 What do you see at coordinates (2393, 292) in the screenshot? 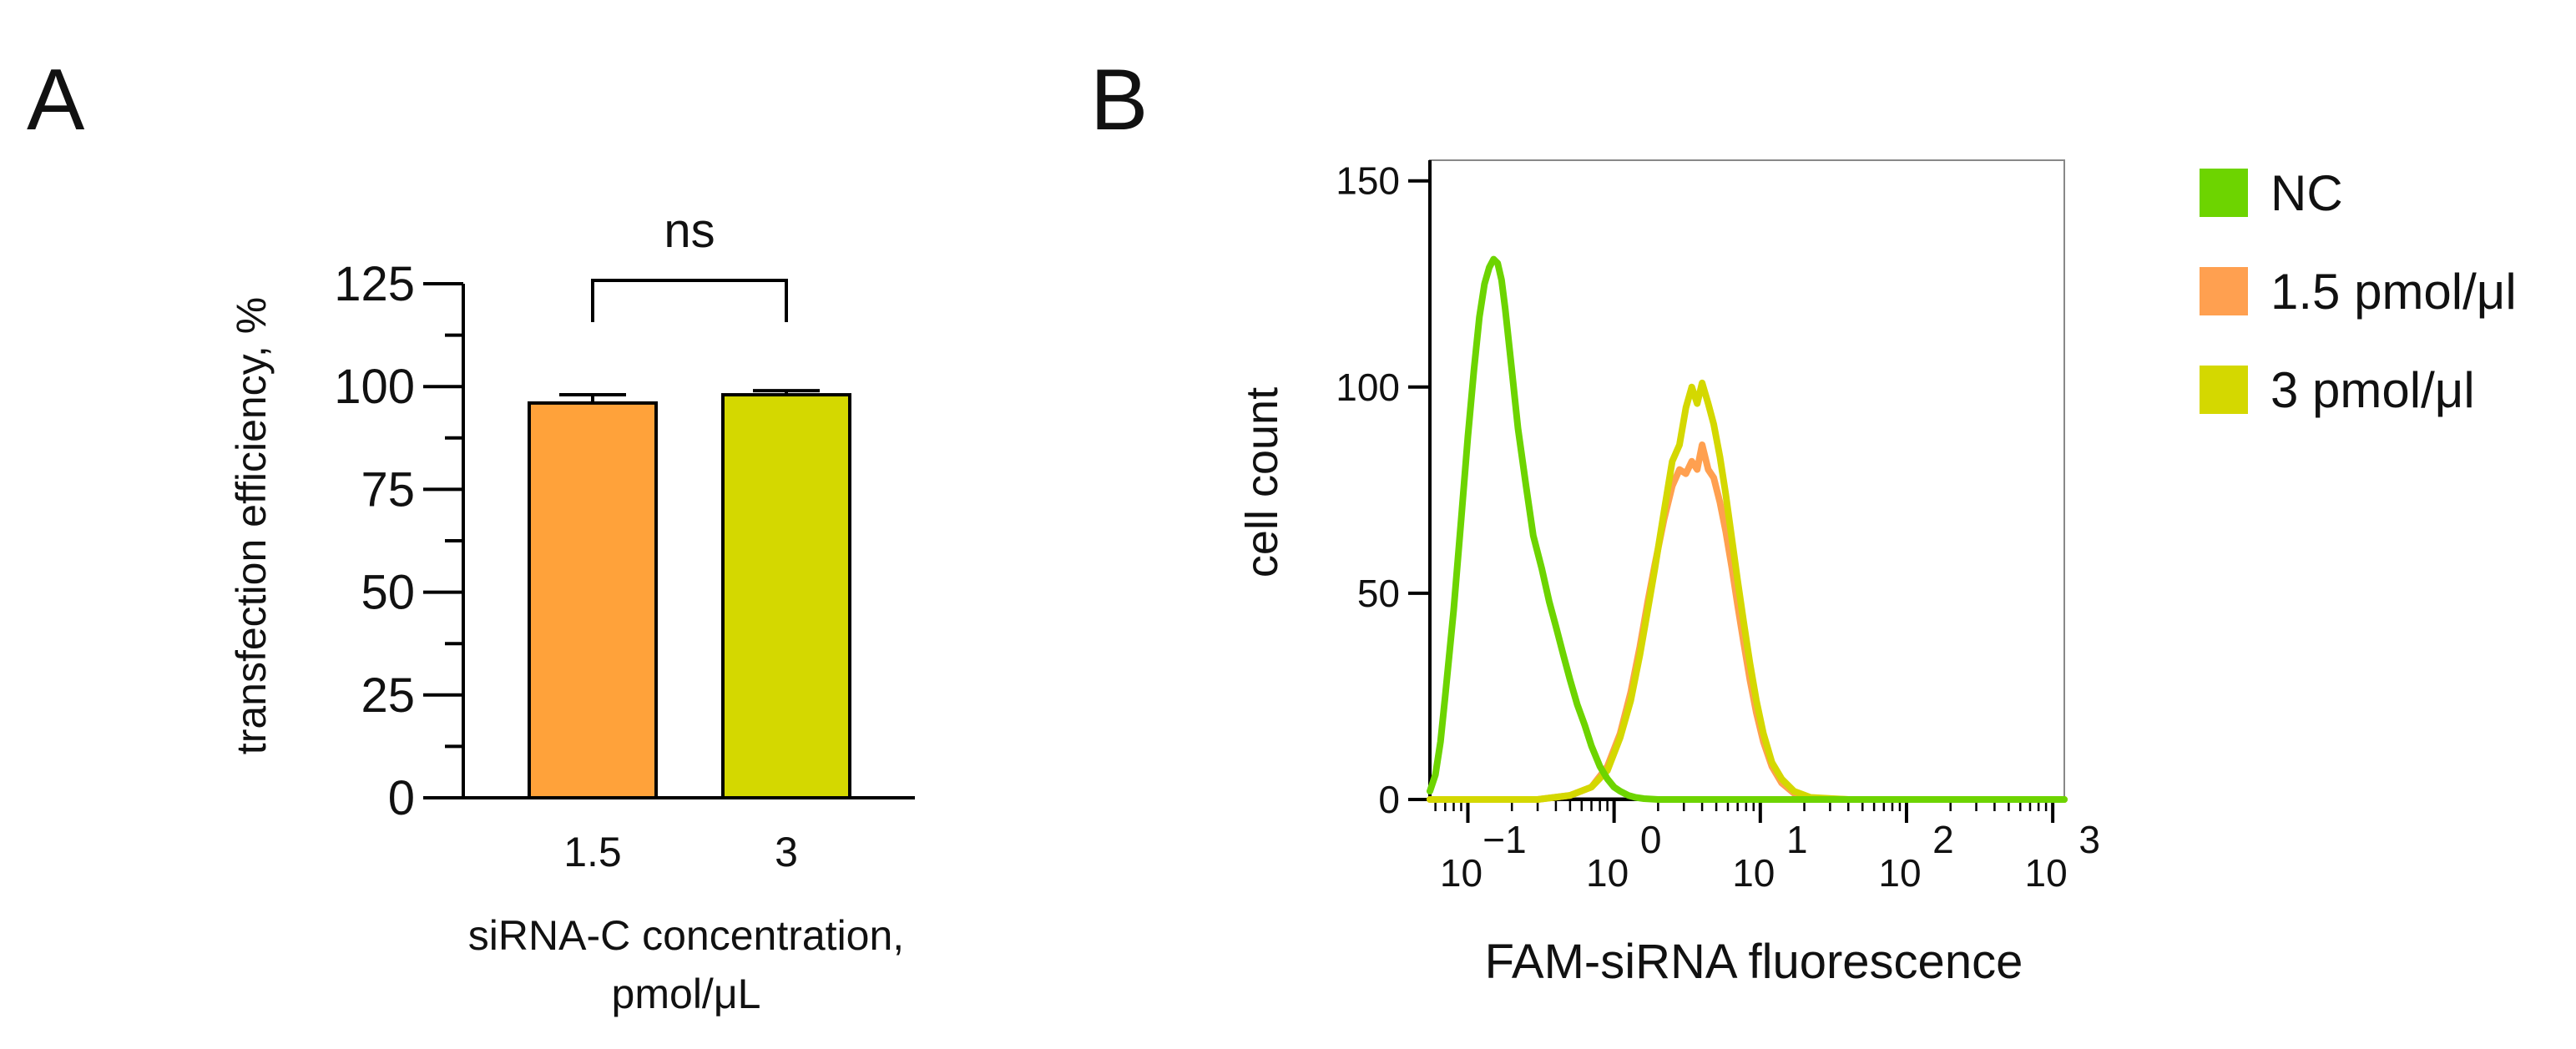
I see `b-legend-label-2: 1.5 pmol/μl` at bounding box center [2393, 292].